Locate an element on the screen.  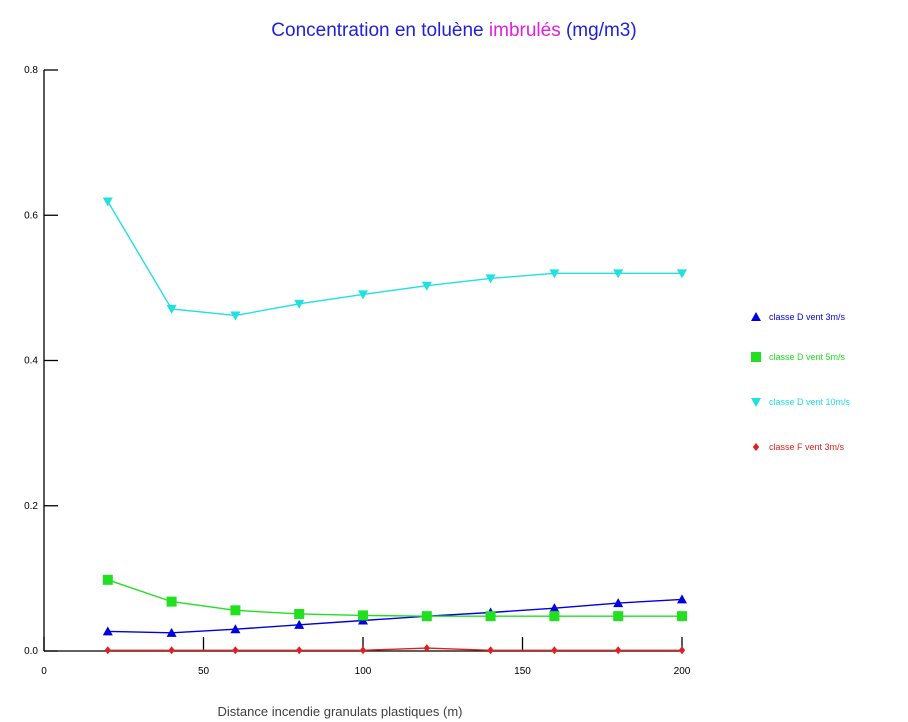
legend-label: classe F vent 3m/s is located at coordinates (807, 447).